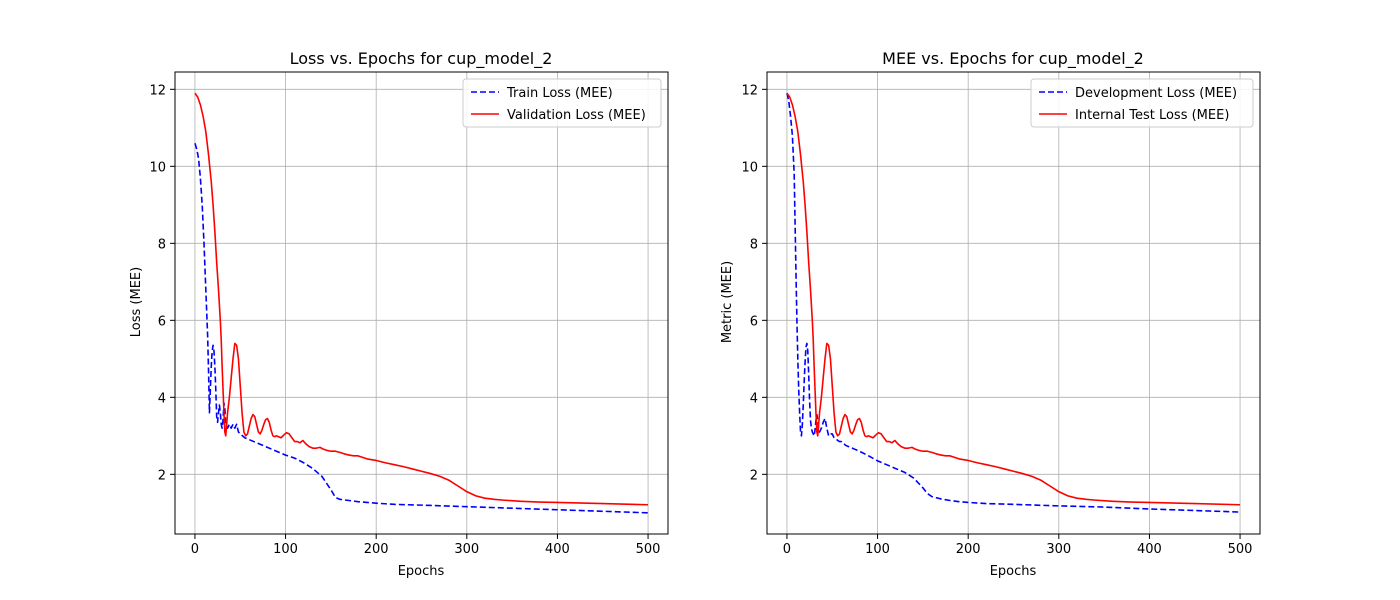  Describe the element at coordinates (136, 302) in the screenshot. I see `y-axis-label: Loss (MEE)` at that location.